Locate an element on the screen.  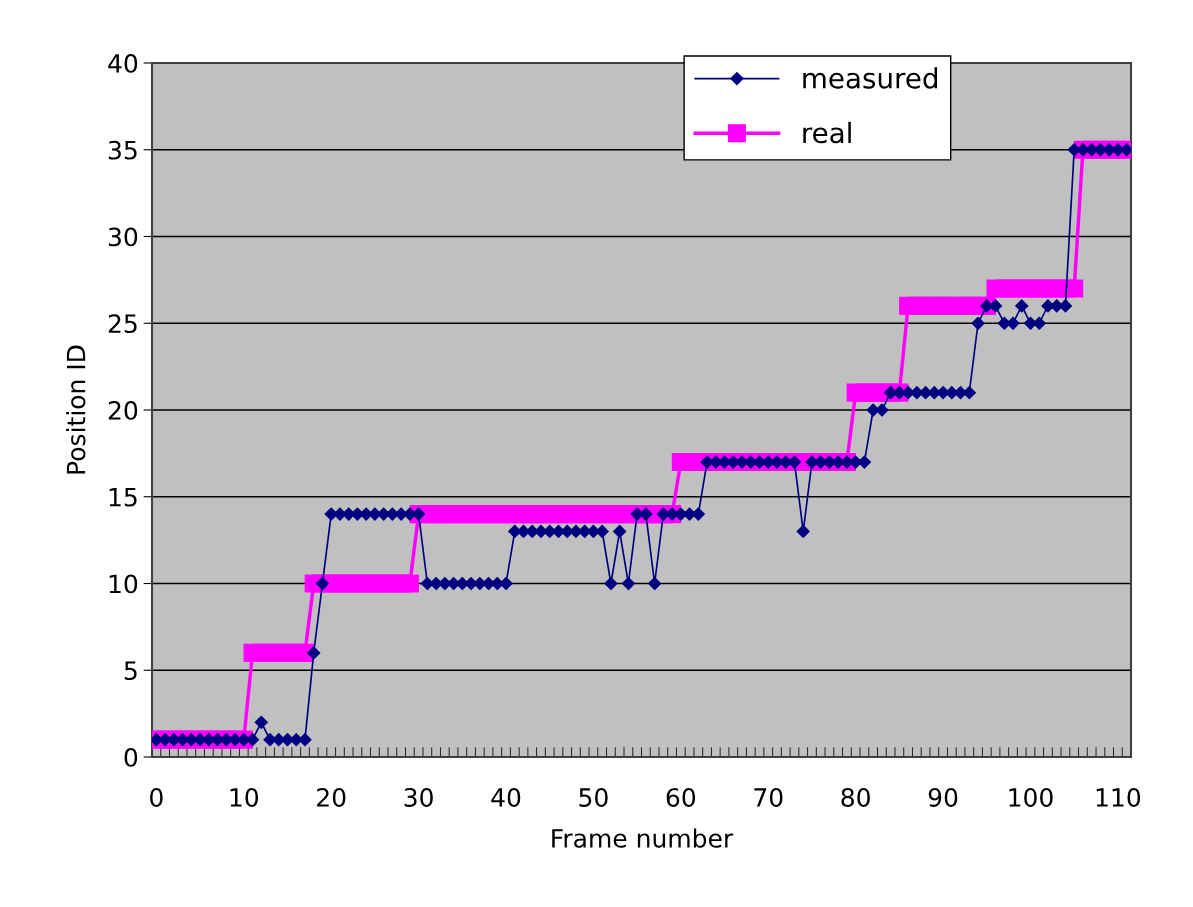
y-tick-label: 10 is located at coordinates (123, 584).